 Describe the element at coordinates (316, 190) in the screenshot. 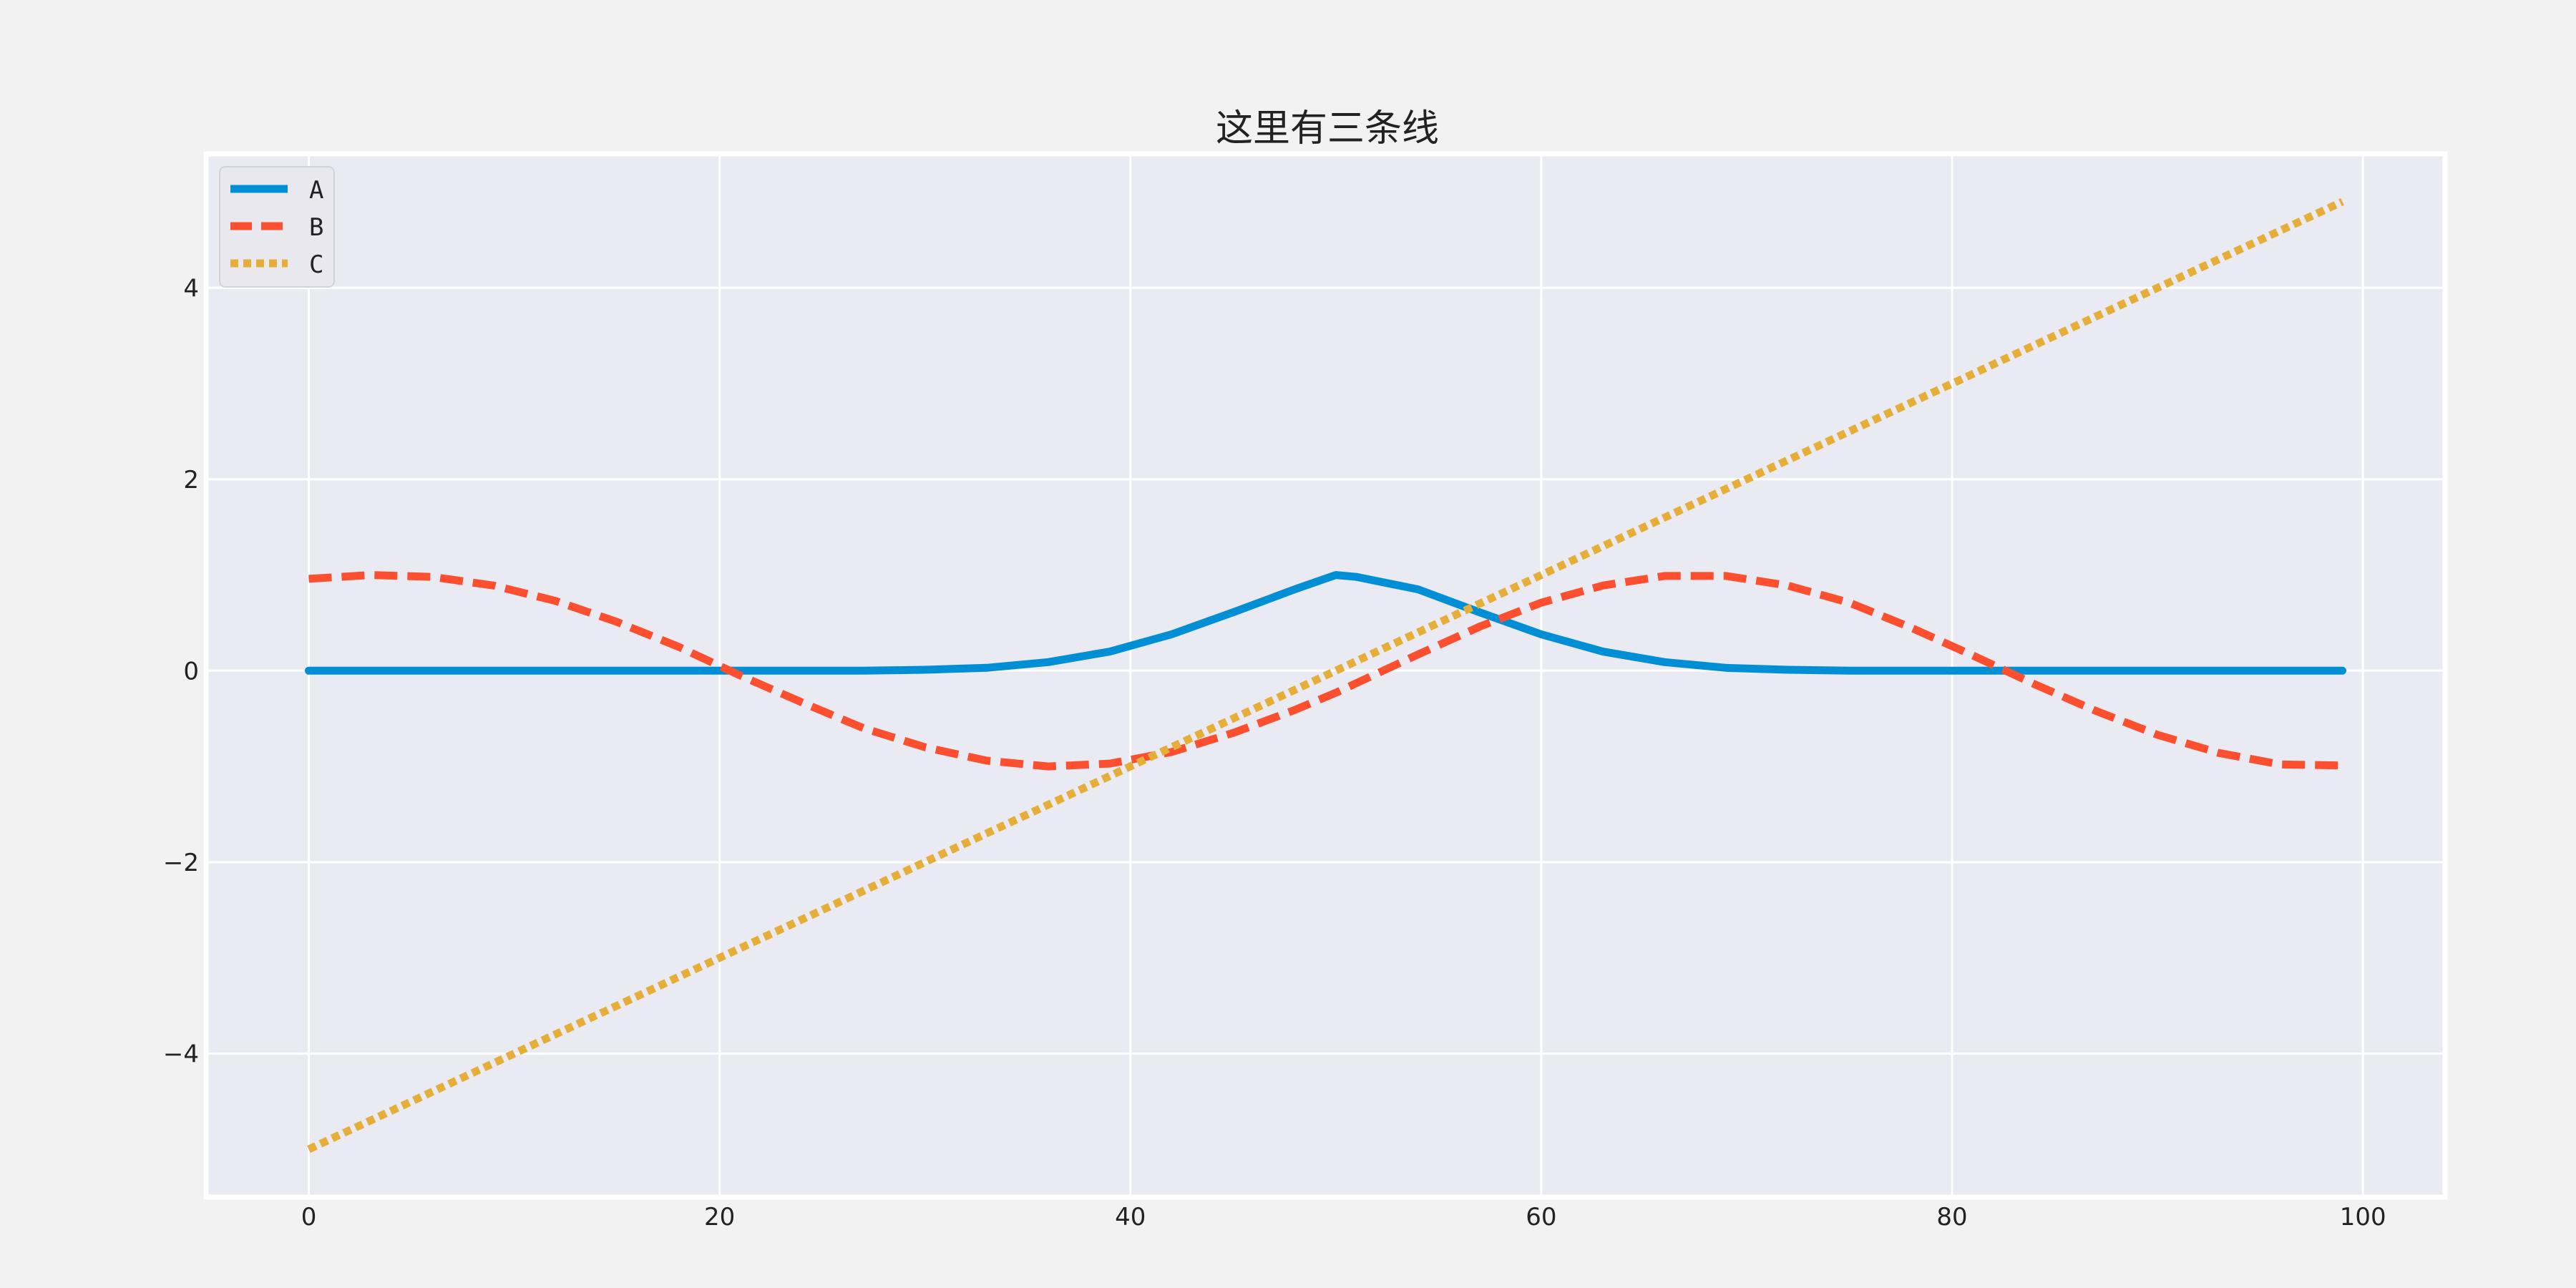

I see `legend-label-a: A` at that location.